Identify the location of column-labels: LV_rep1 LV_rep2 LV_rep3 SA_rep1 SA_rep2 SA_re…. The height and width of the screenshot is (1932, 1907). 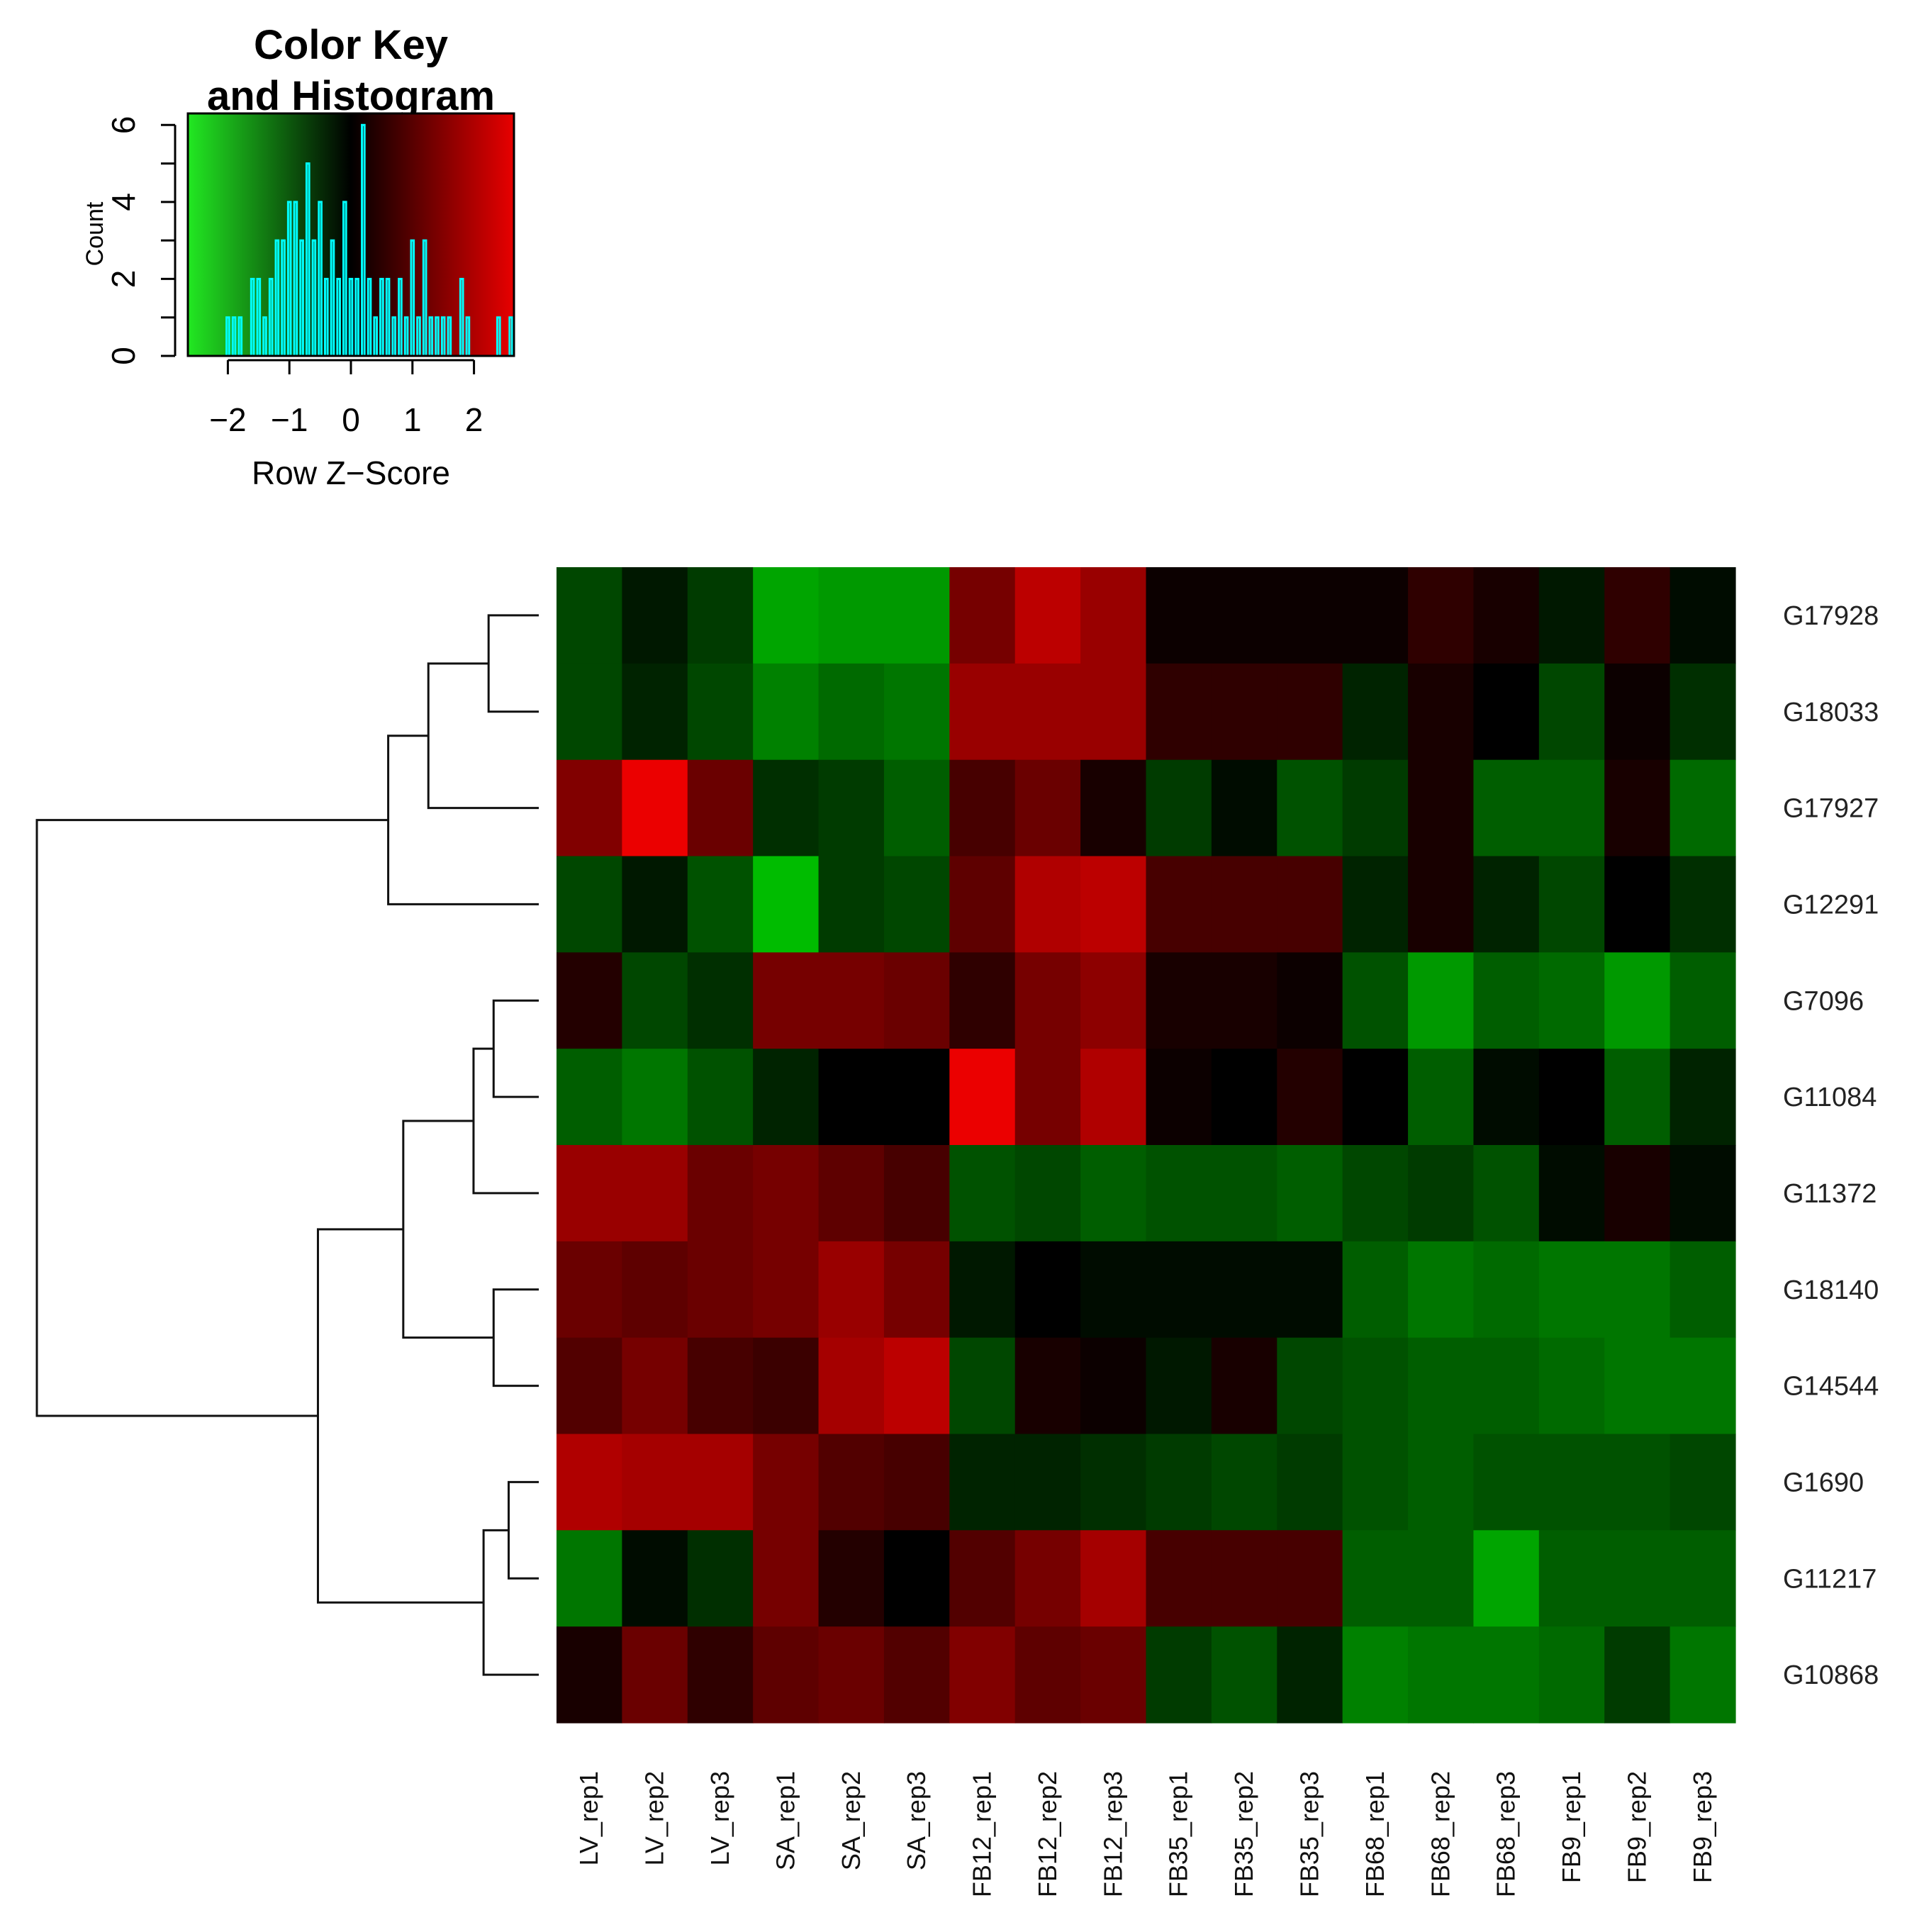
(1145, 1834).